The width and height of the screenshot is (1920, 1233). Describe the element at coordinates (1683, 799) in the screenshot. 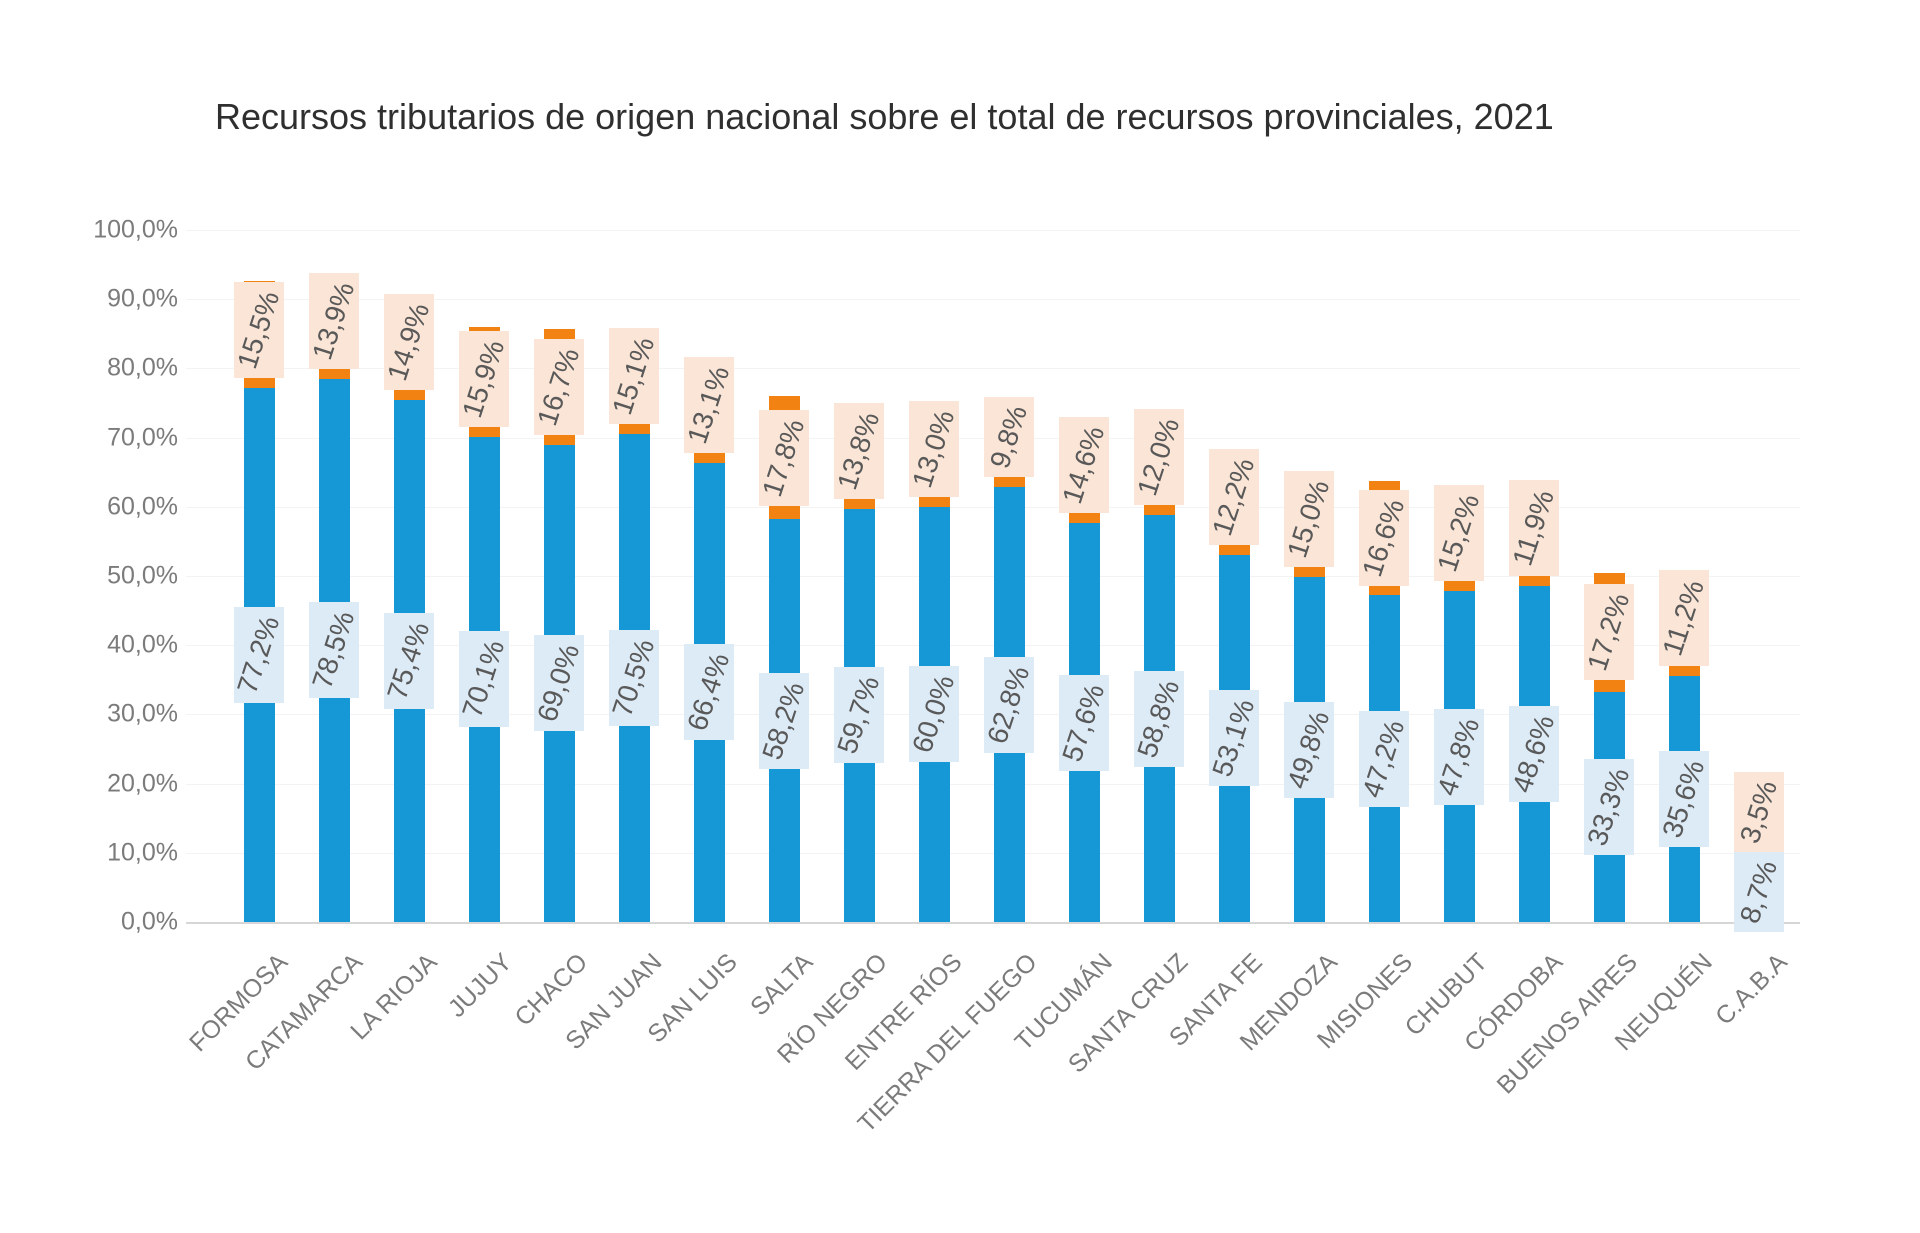

I see `label-neuqu-n-national-value: 35,6%` at that location.